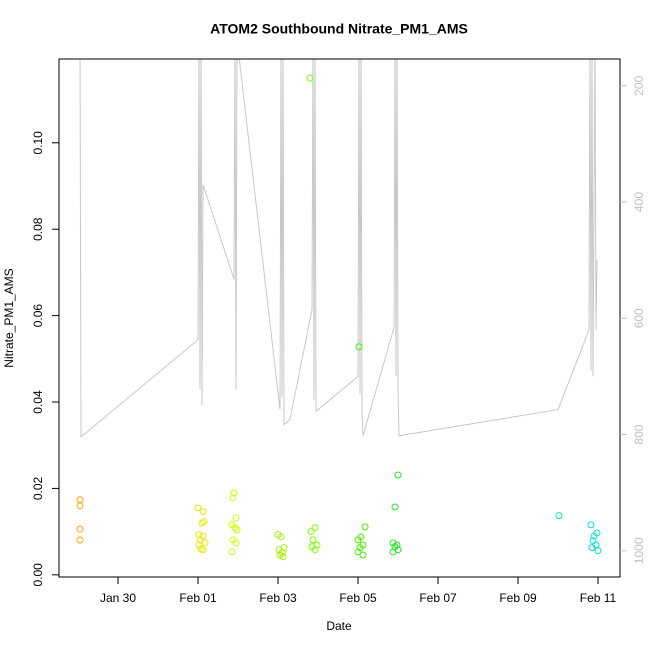 This screenshot has width=650, height=650. What do you see at coordinates (278, 598) in the screenshot?
I see `x-tick-label: Feb 03` at bounding box center [278, 598].